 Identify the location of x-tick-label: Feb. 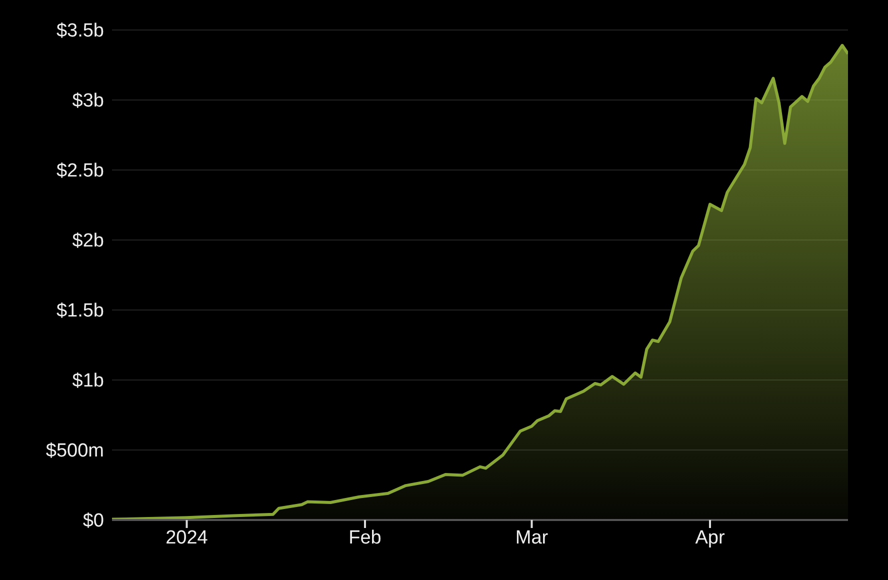
(365, 537).